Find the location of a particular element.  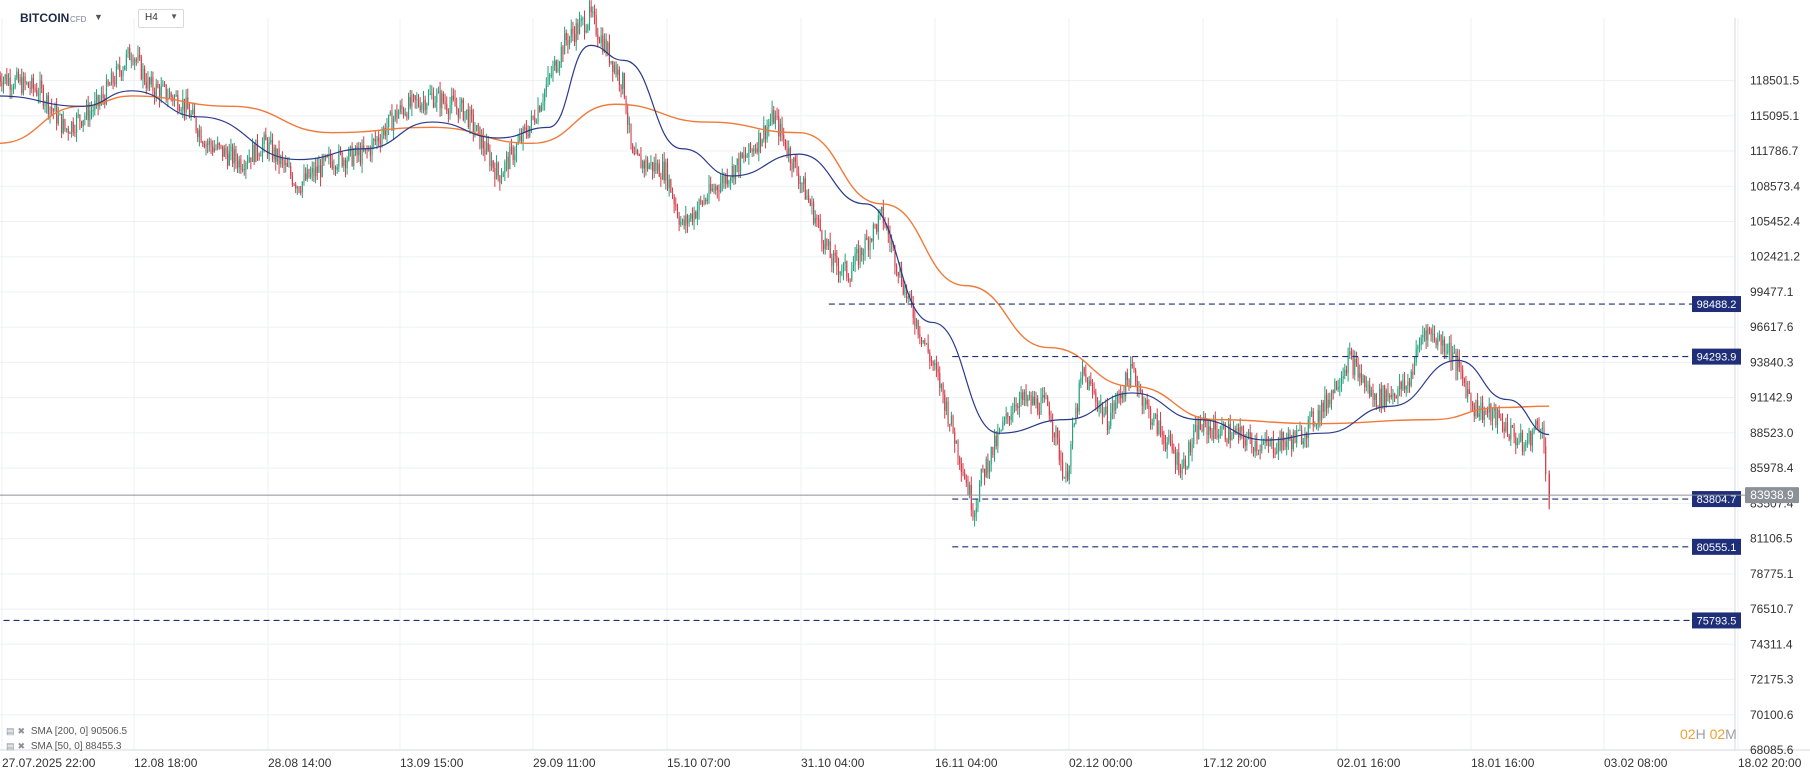

indicator-sma-50: ▤ ✖ SMA [50, 0] 88455.3 is located at coordinates (63, 746).